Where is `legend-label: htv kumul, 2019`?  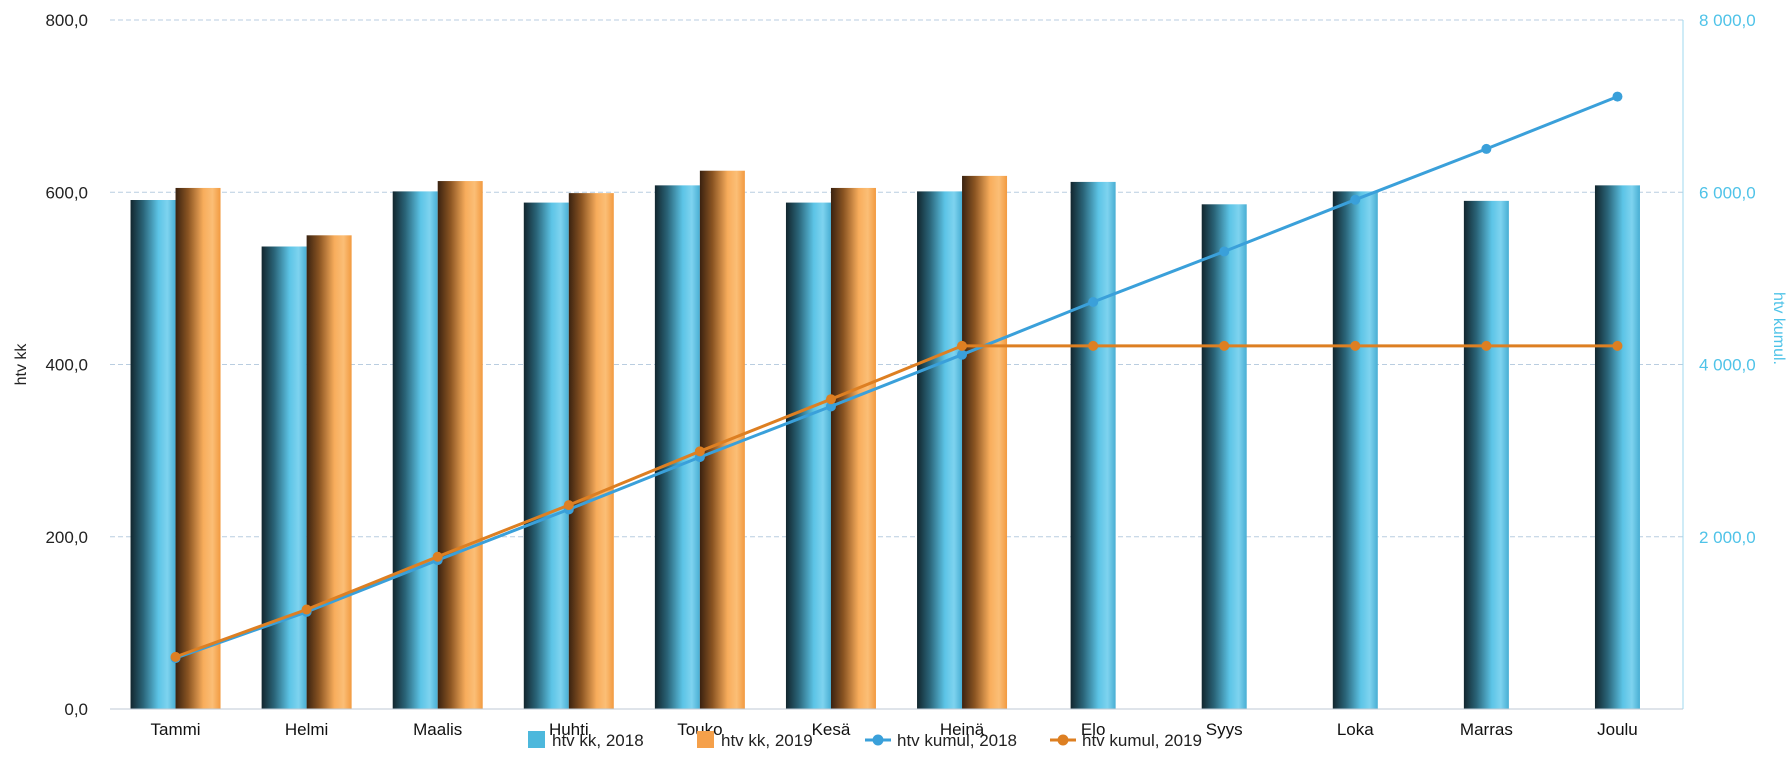 legend-label: htv kumul, 2019 is located at coordinates (1142, 740).